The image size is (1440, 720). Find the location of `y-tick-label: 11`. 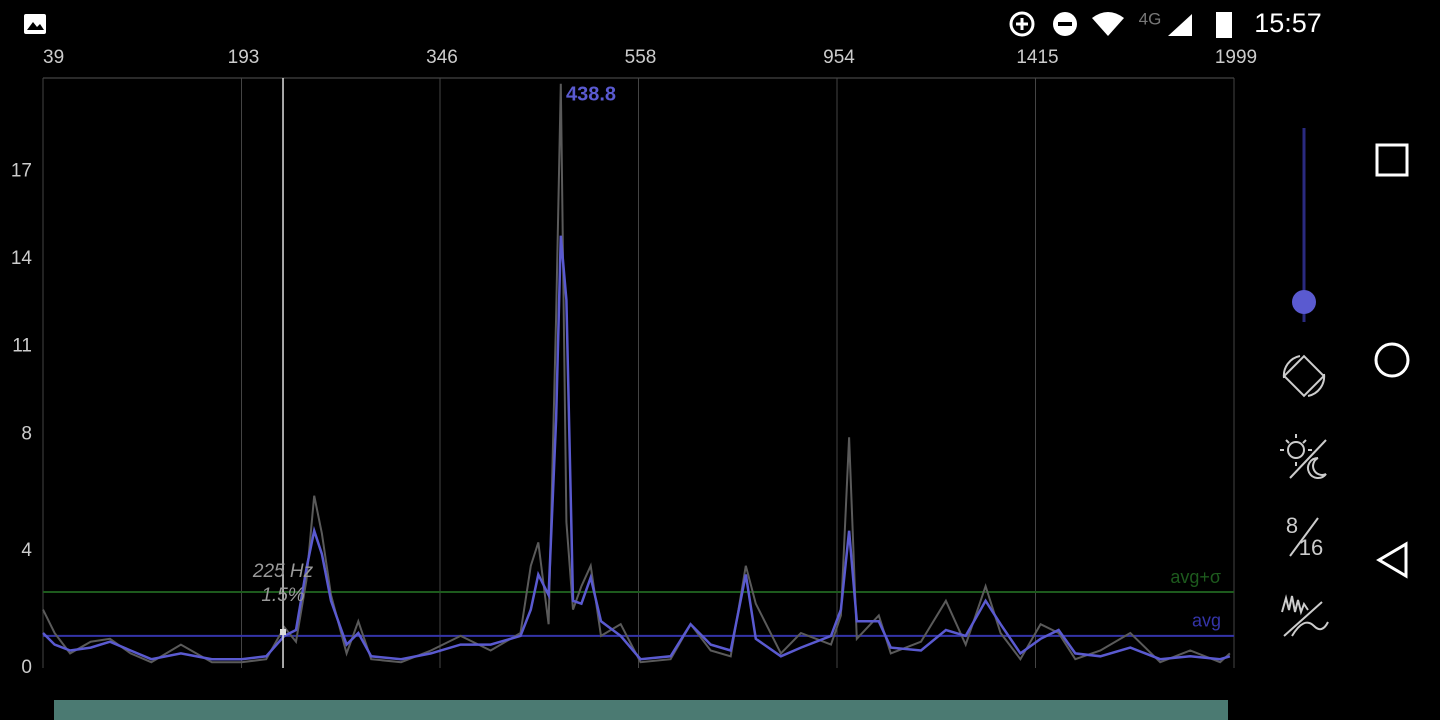

y-tick-label: 11 is located at coordinates (22, 346).